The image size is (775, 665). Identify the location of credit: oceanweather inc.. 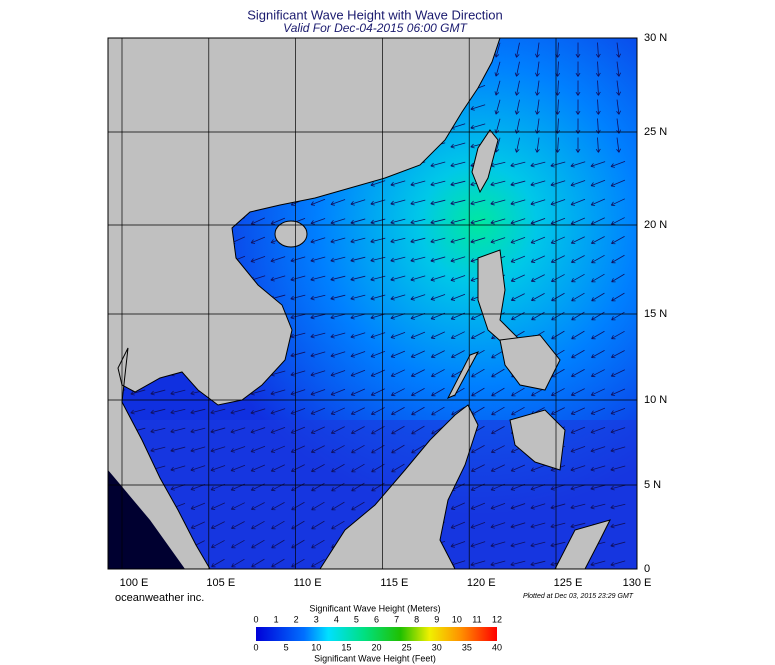
(159, 598).